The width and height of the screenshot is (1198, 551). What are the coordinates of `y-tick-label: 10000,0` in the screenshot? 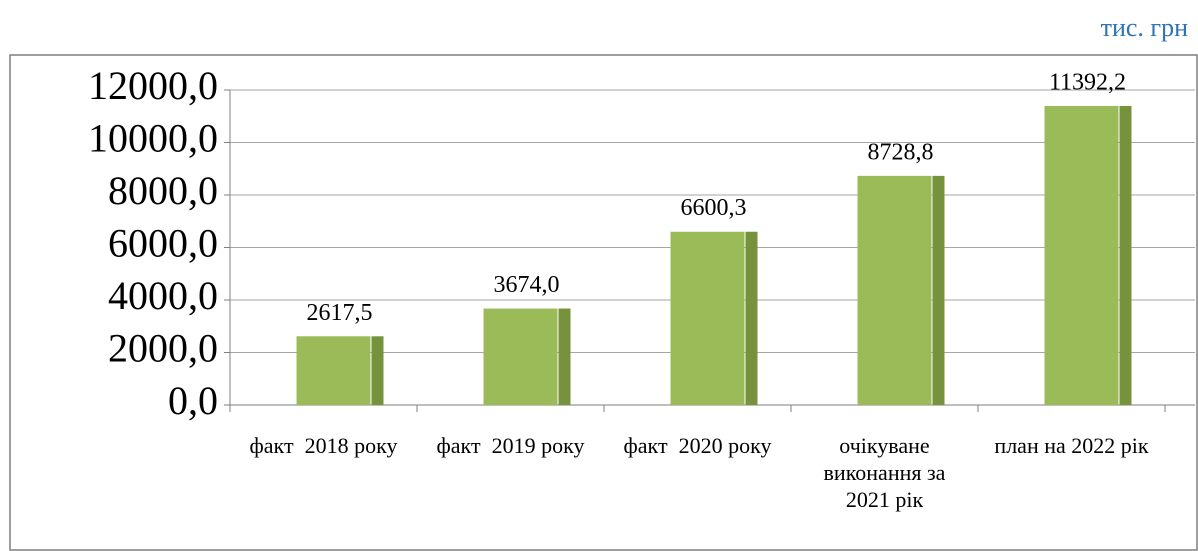 It's located at (153, 138).